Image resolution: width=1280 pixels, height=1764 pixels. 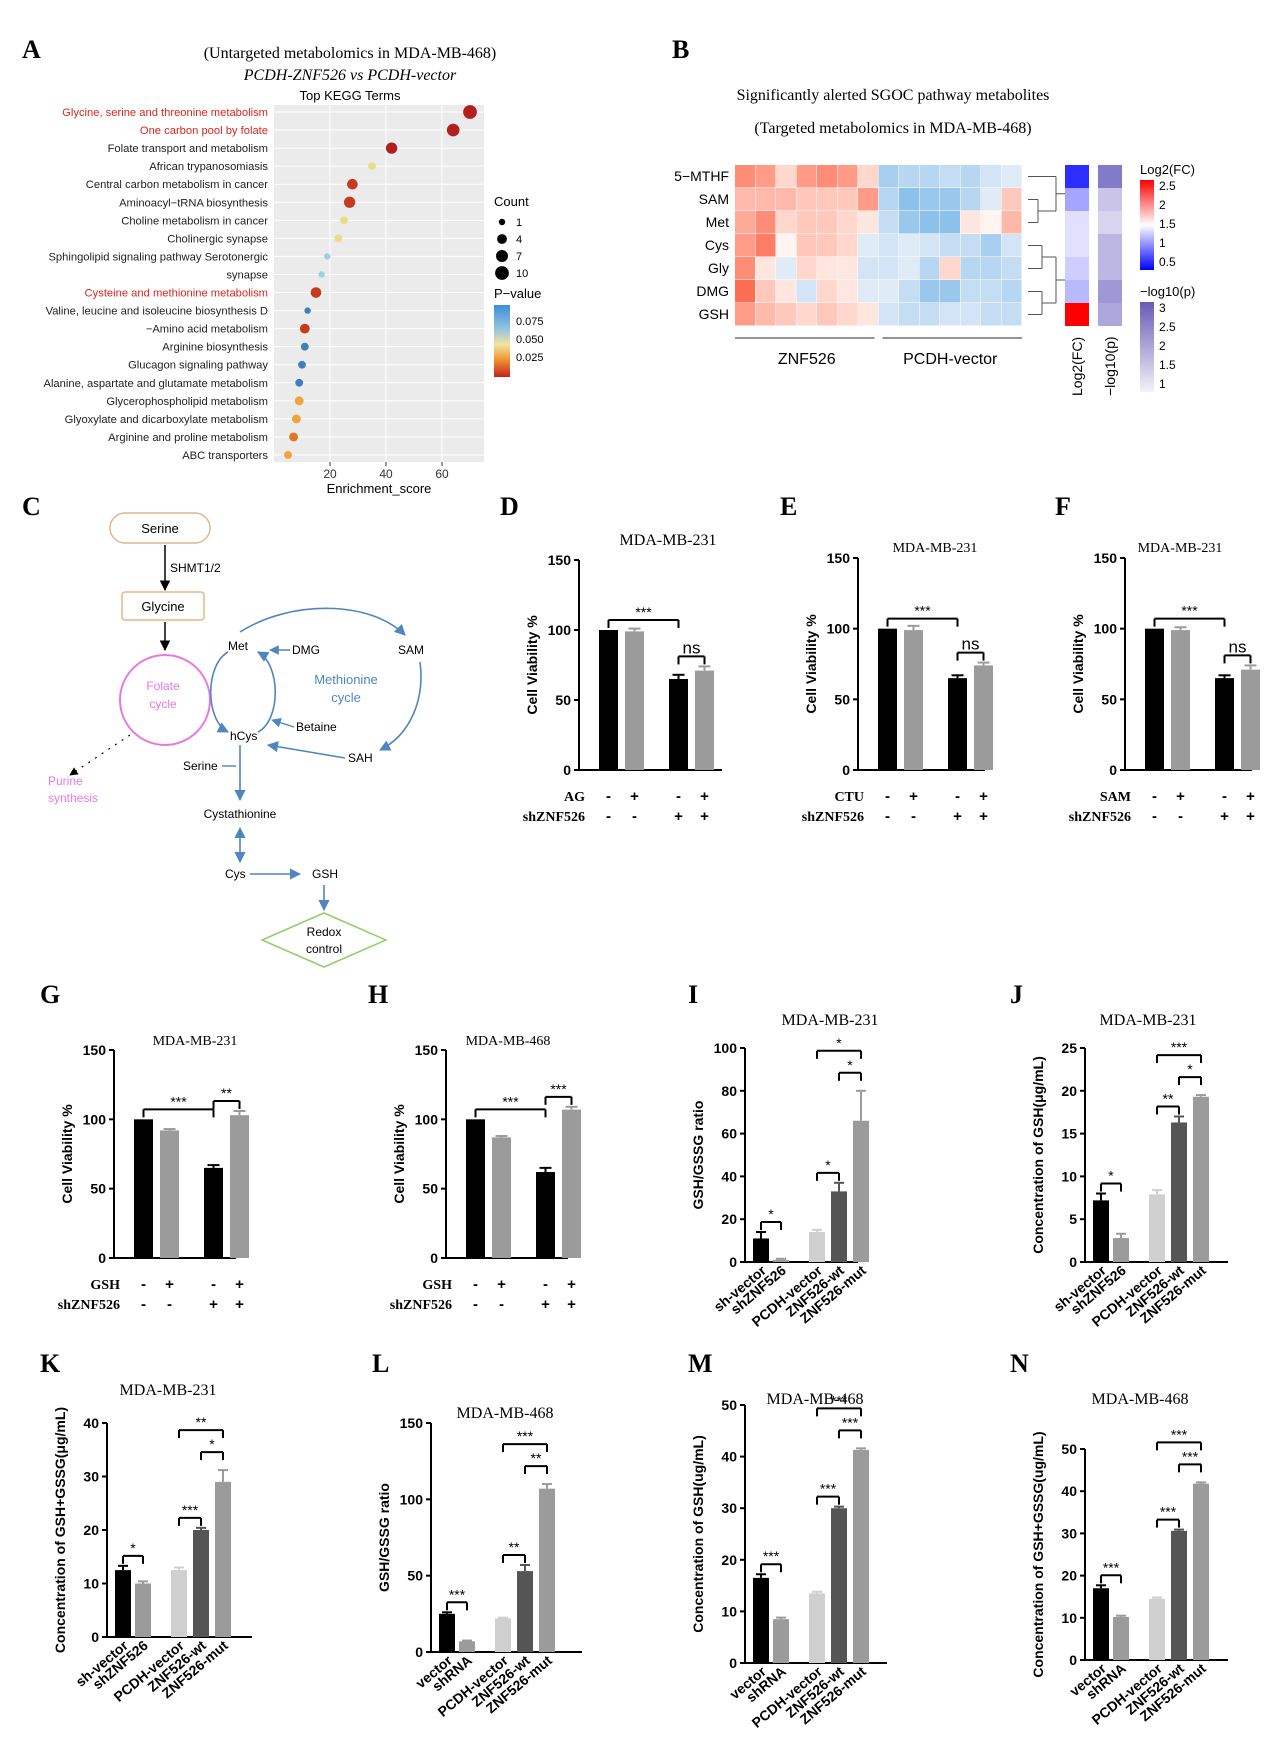 I want to click on panel-a-title-2: PCDH-ZNF526 vs PCDH-vector, so click(x=350, y=75).